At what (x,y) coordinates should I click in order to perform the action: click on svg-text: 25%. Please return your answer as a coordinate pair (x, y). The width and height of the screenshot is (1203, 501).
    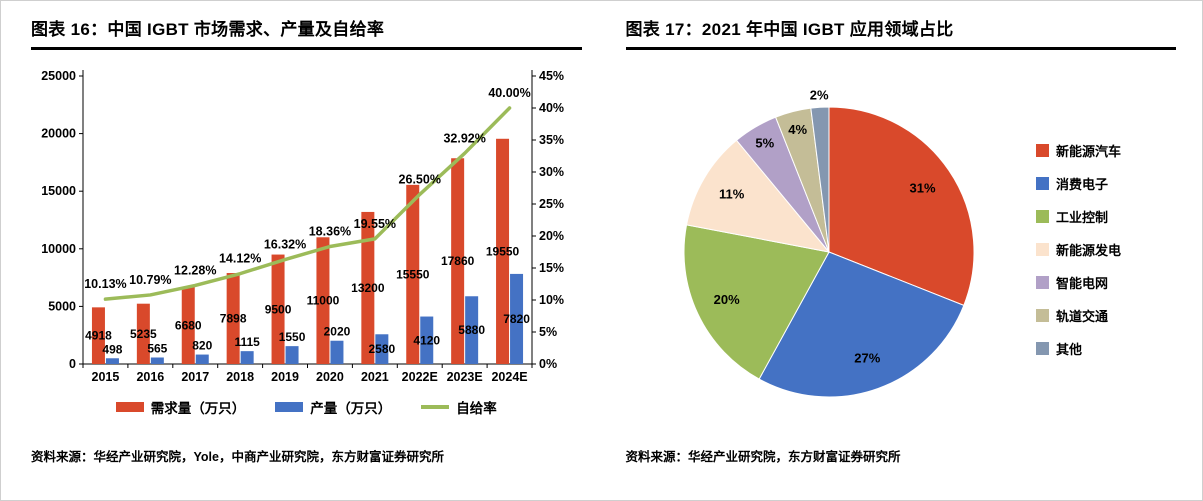
    Looking at the image, I should click on (551, 204).